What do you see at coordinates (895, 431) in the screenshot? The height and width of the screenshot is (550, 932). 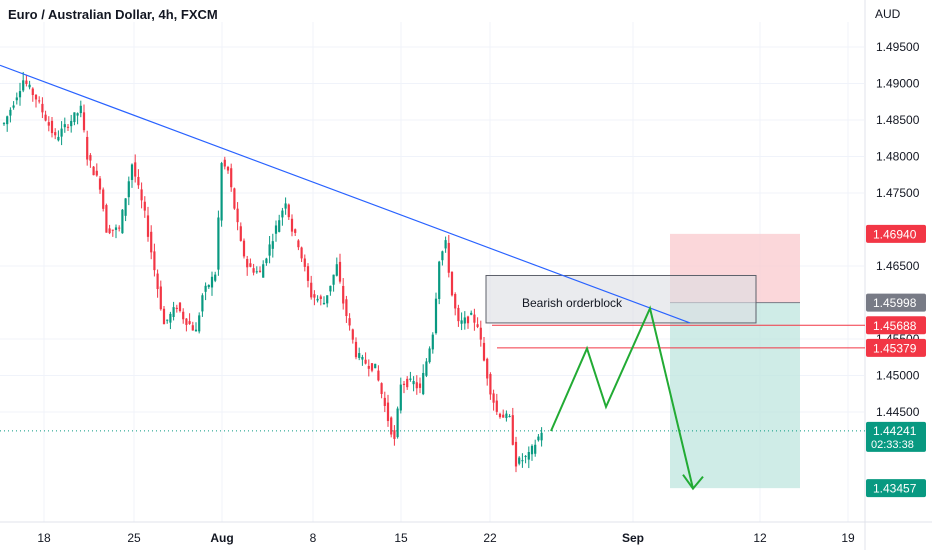 I see `current-price-text: 1.44241` at bounding box center [895, 431].